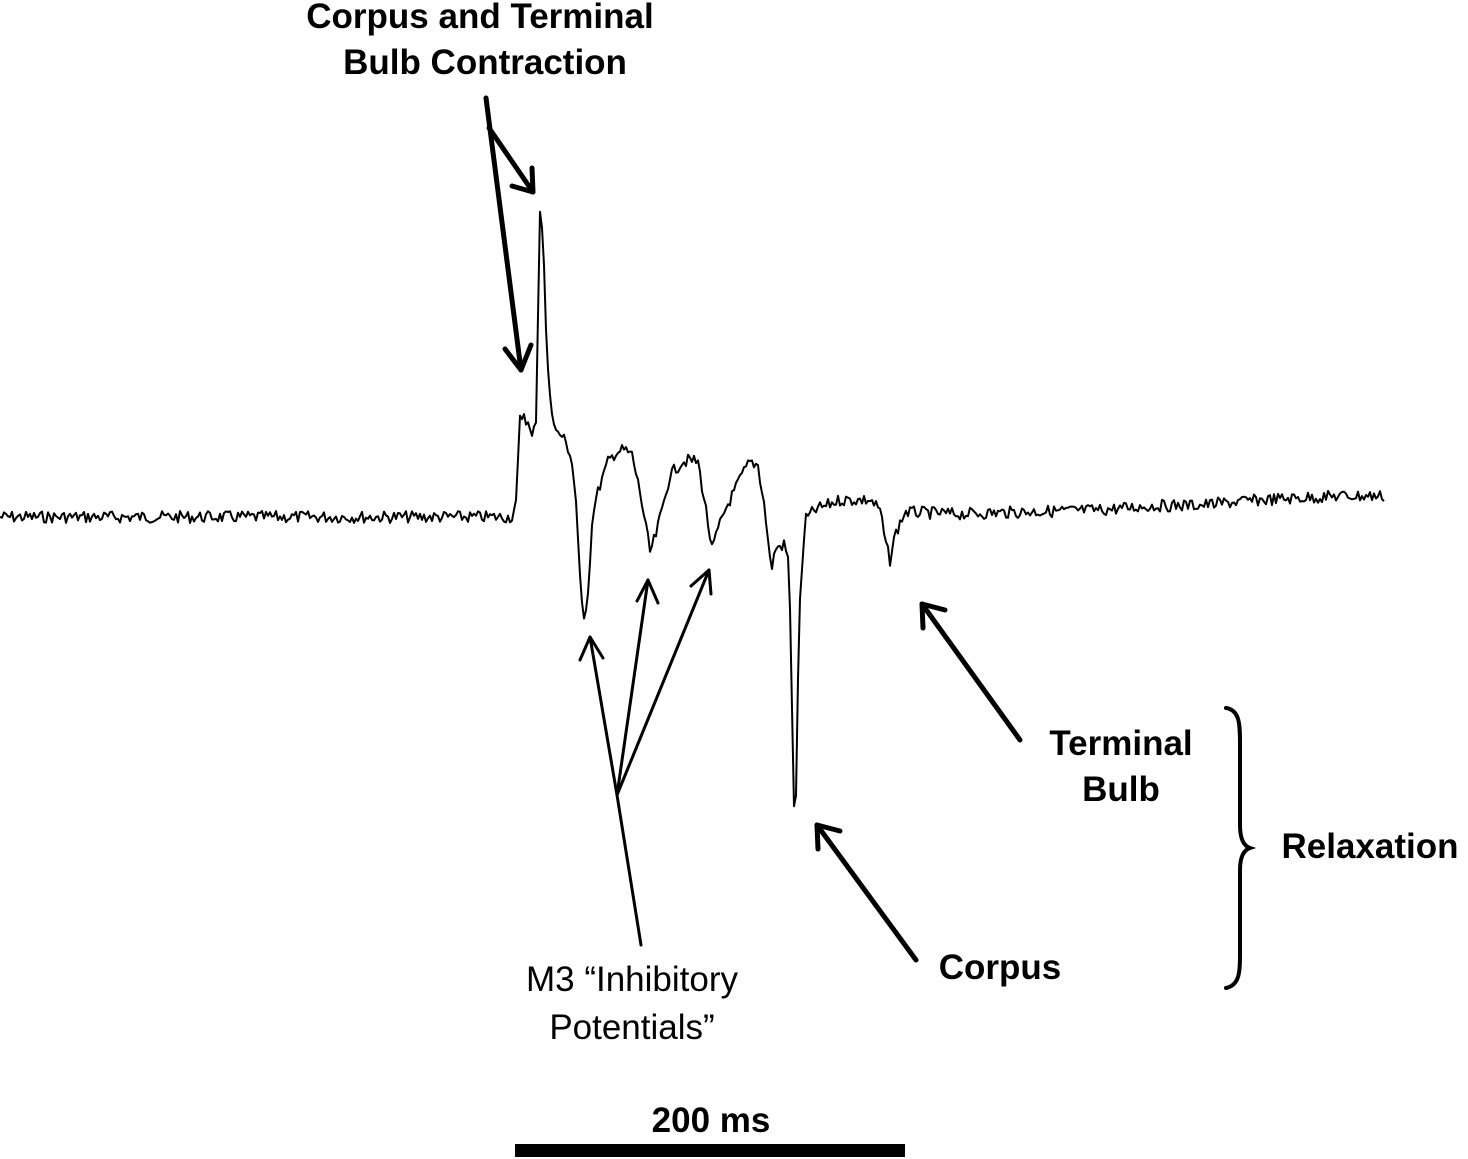 The image size is (1468, 1159). I want to click on terminal-bulb-arrow, so click(971, 672).